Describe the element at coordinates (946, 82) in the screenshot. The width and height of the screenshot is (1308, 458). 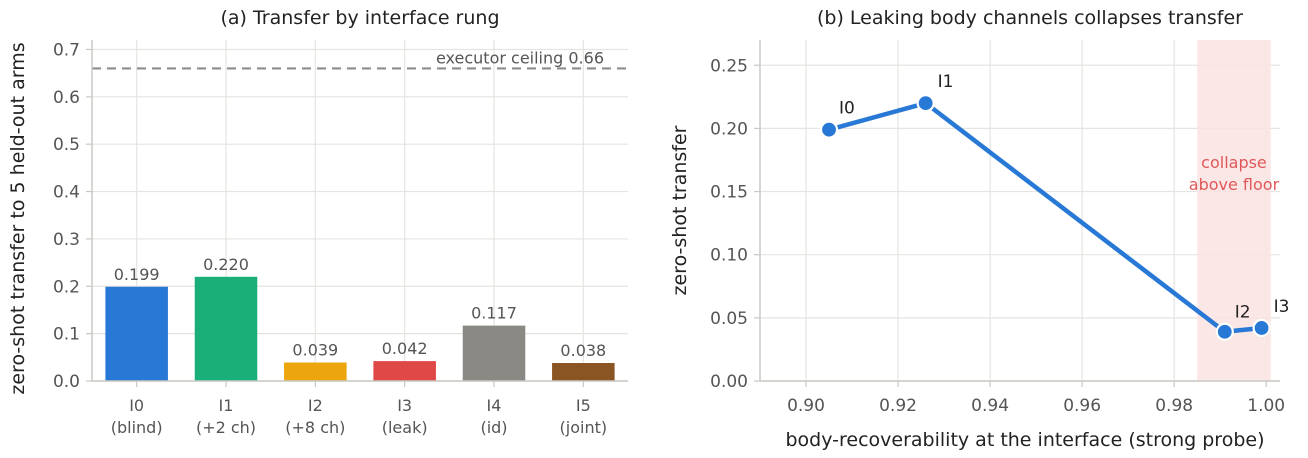
I see `point-label: I1` at that location.